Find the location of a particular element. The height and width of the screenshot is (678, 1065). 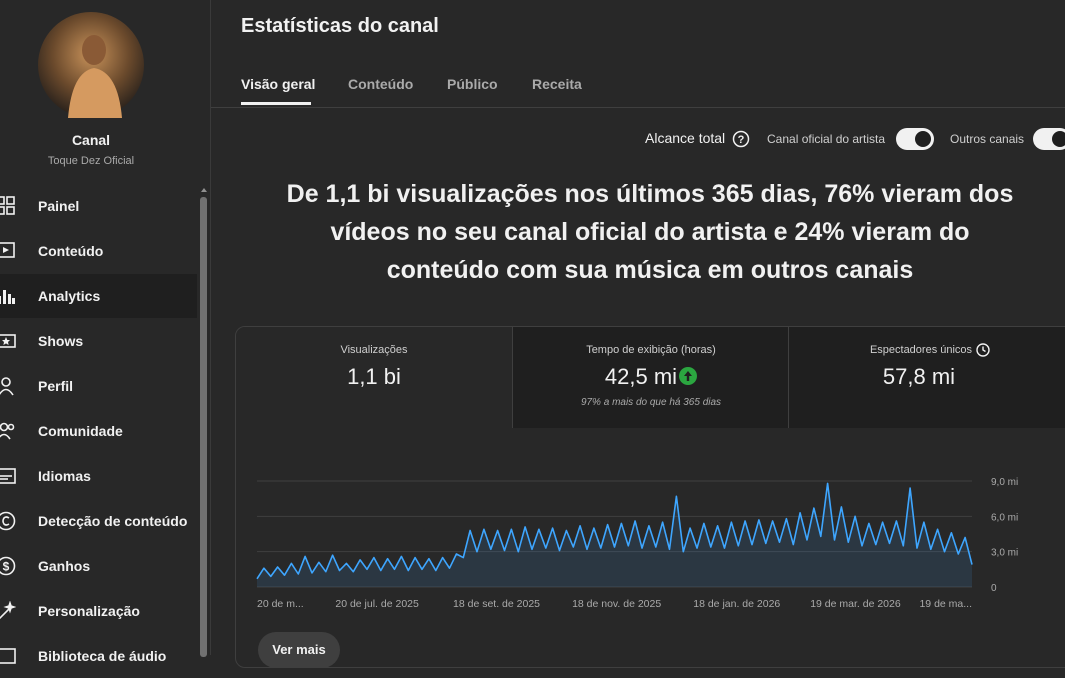

channel-name: Toque Dez Oficial is located at coordinates (91, 161).